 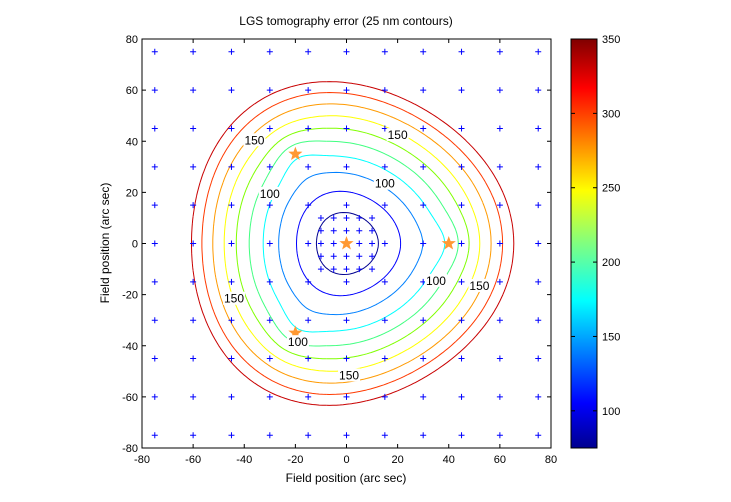 What do you see at coordinates (132, 40) in the screenshot?
I see `y-tick-label: 80` at bounding box center [132, 40].